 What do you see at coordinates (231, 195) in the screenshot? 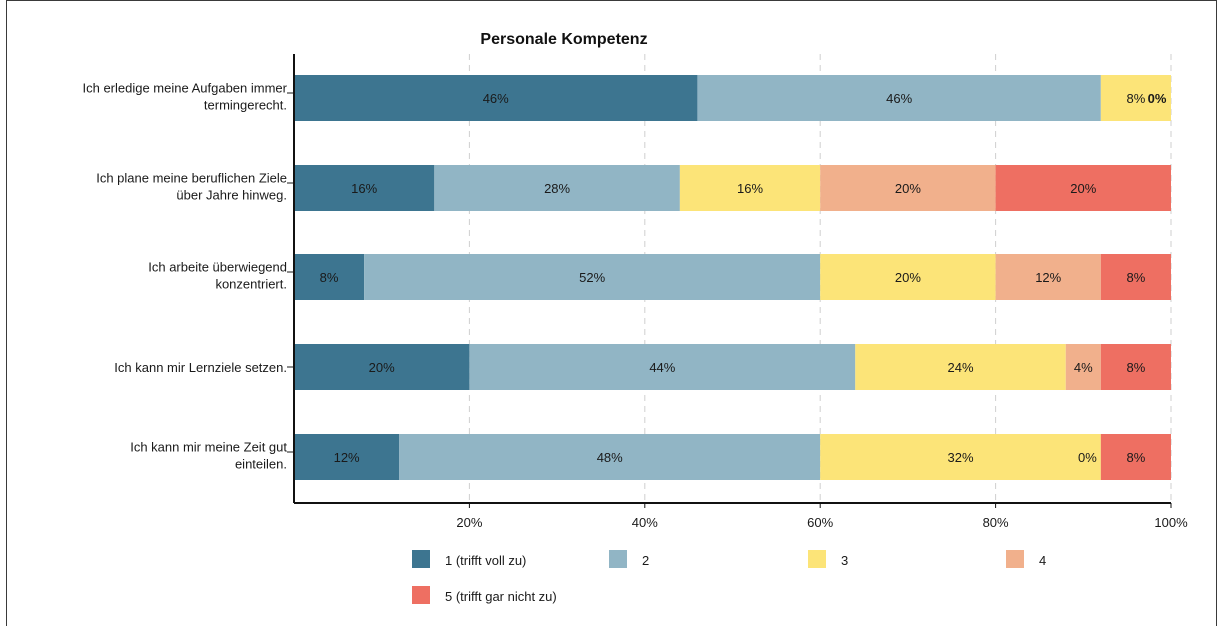
I see `category-label-2-line-2: über Jahre hinweg.` at bounding box center [231, 195].